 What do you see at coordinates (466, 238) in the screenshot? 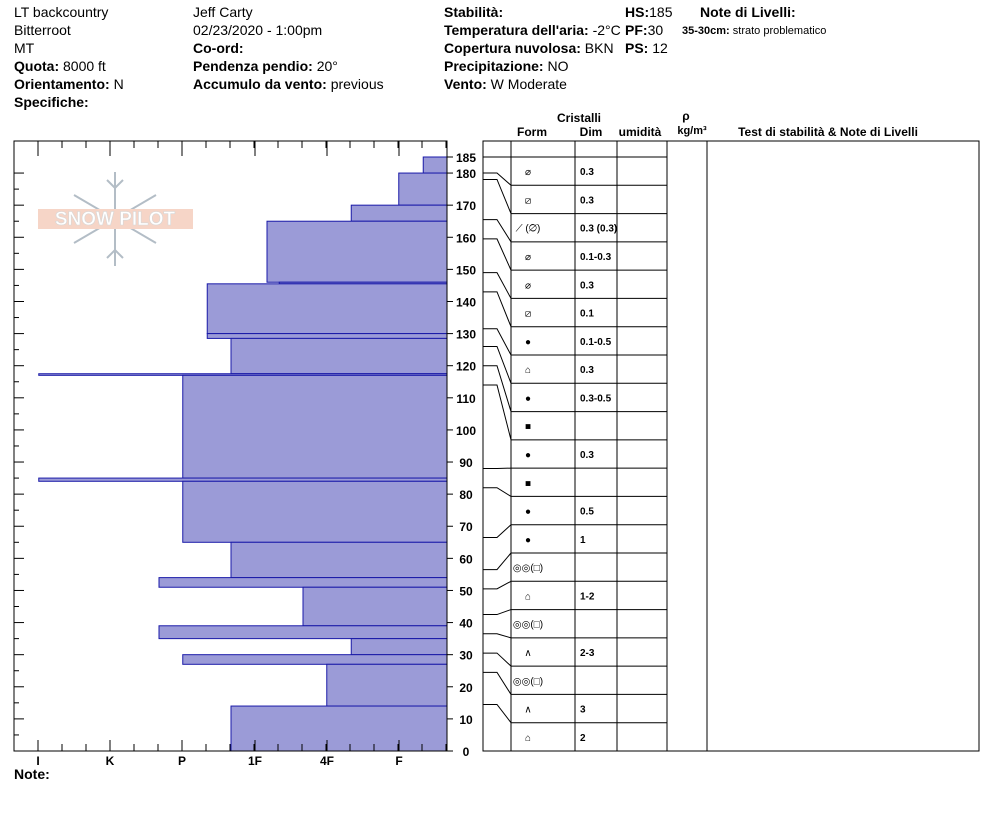
I see `depth-tick-label: 160` at bounding box center [466, 238].